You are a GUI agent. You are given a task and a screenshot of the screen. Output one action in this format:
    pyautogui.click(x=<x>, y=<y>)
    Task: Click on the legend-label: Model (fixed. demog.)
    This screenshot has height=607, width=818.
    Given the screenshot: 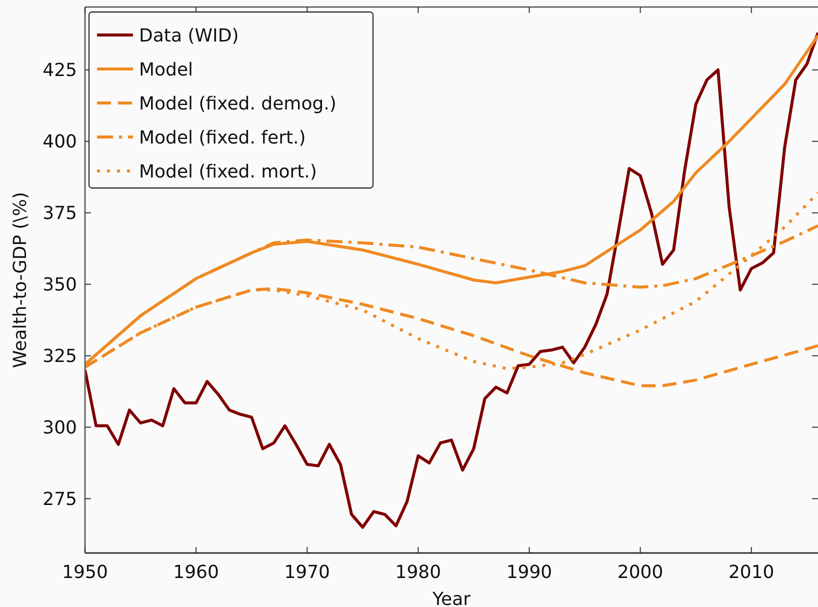 What is the action you would take?
    pyautogui.click(x=237, y=103)
    